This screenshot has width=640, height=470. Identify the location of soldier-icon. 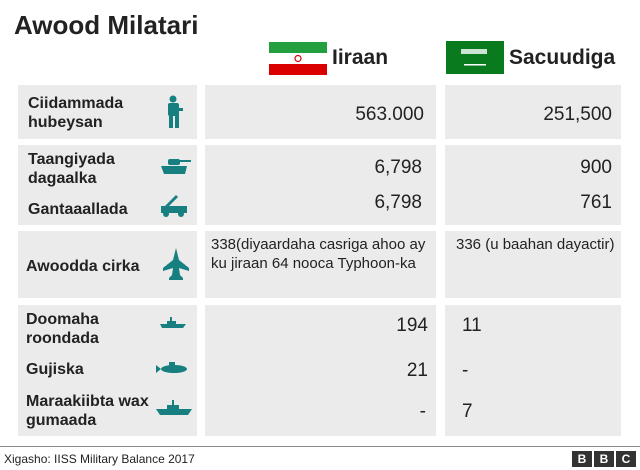
(175, 111).